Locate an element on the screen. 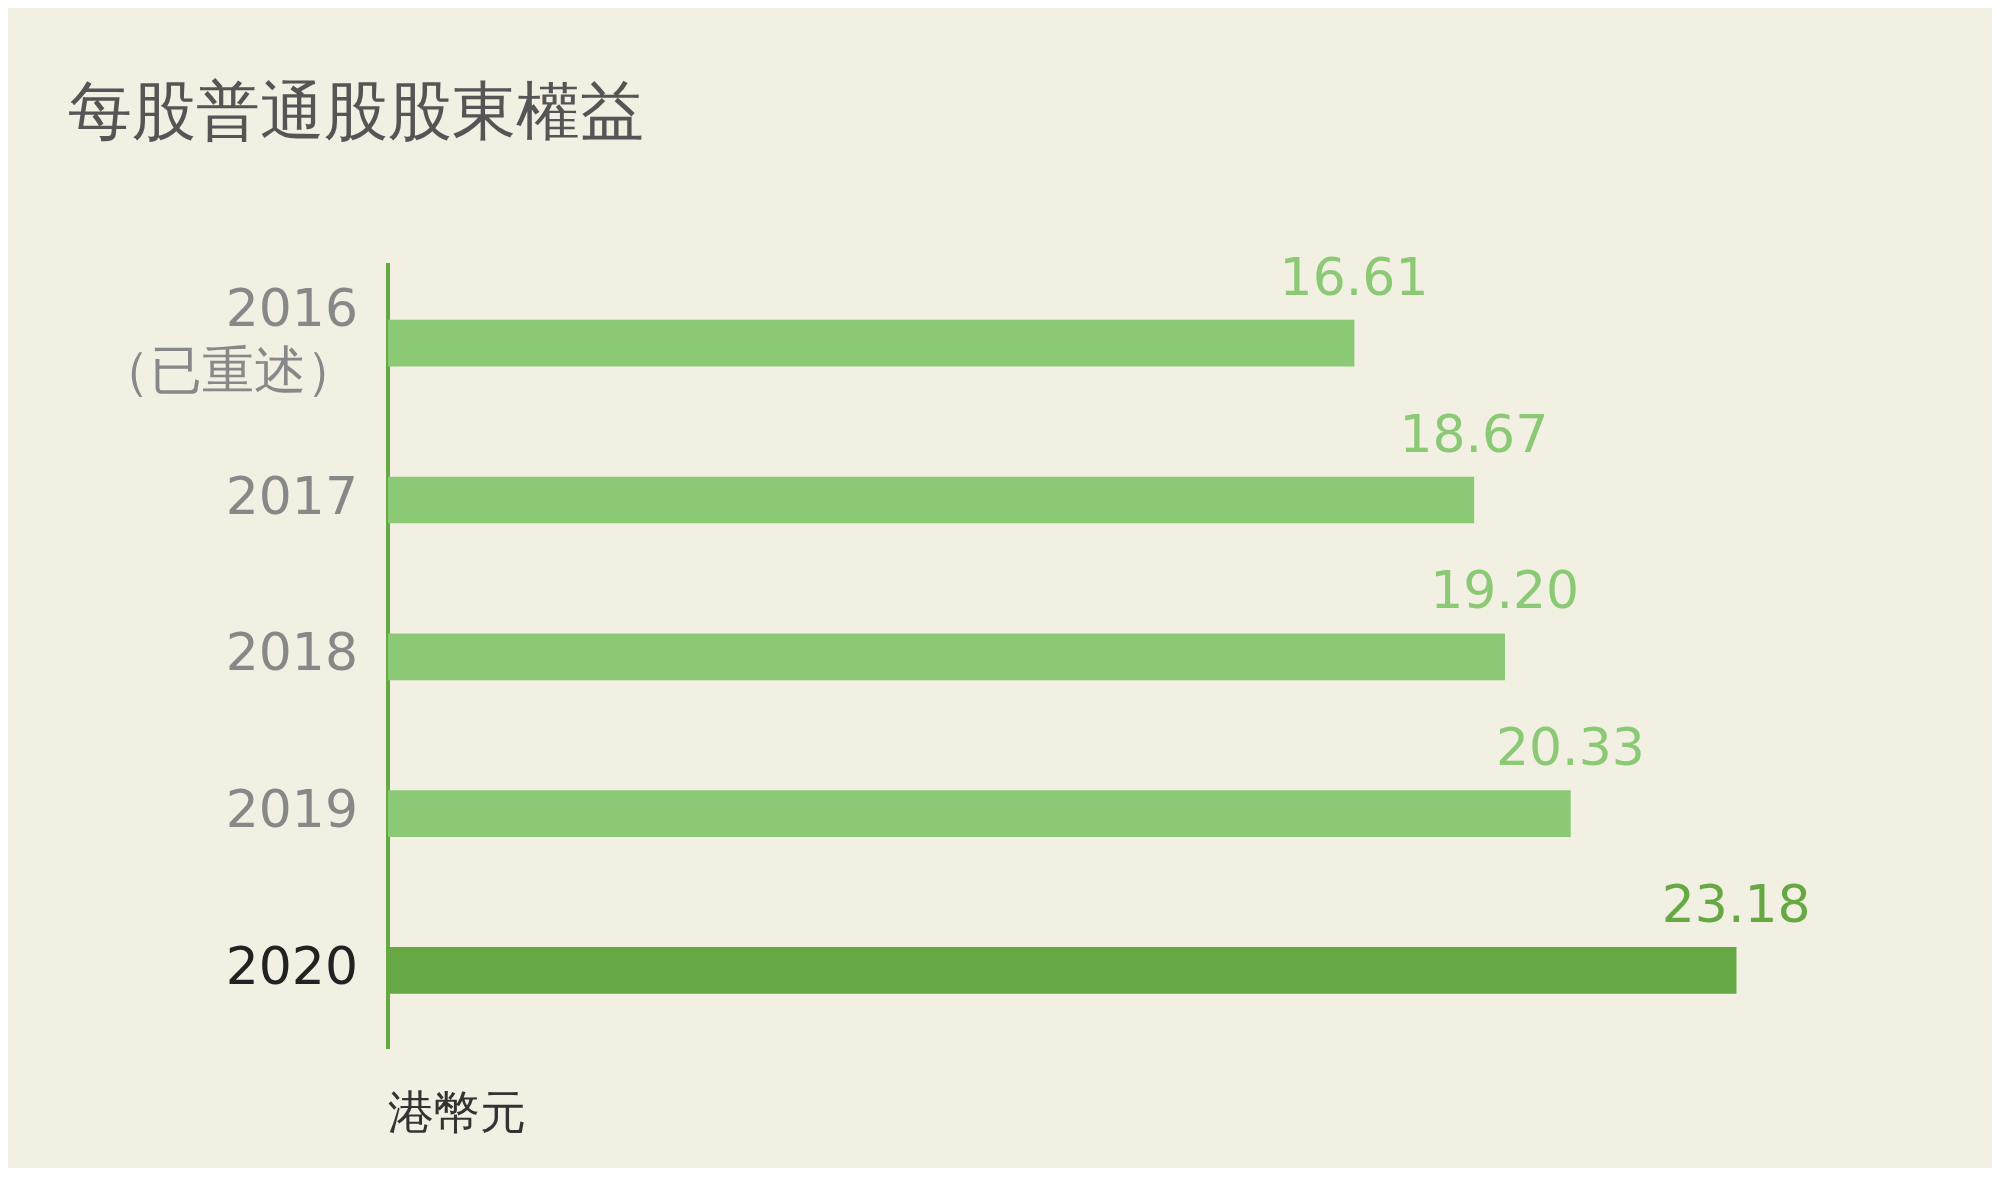 This screenshot has width=2000, height=1178. y-tick-label: 2019 is located at coordinates (291, 809).